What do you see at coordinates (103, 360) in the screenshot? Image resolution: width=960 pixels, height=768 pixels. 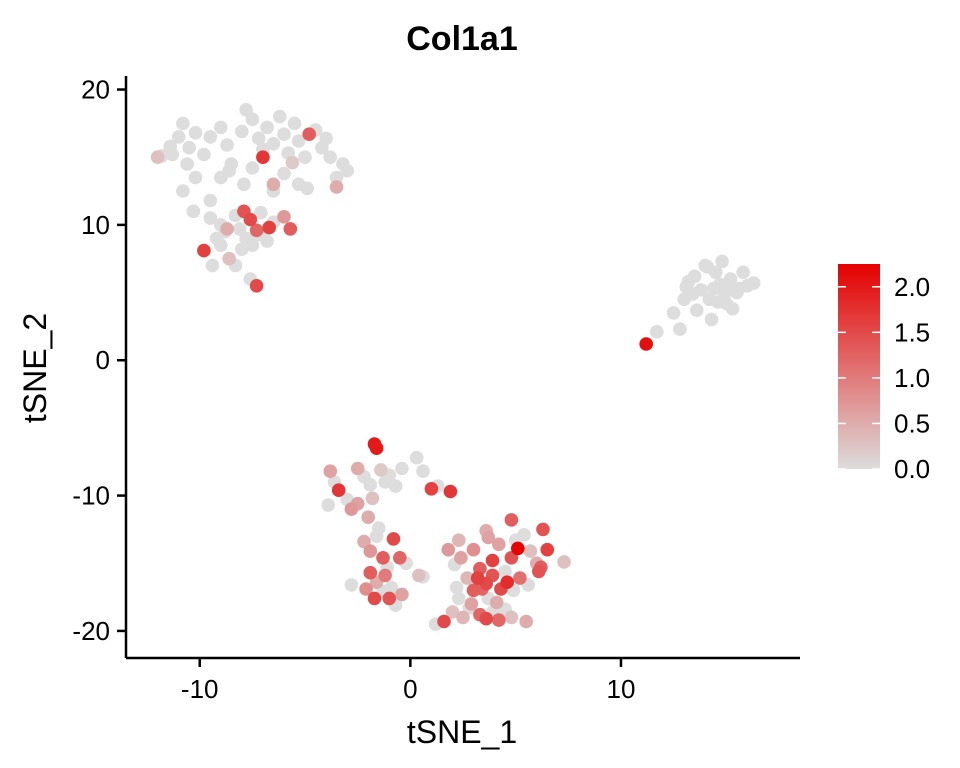 I see `y-tick-label: 0` at bounding box center [103, 360].